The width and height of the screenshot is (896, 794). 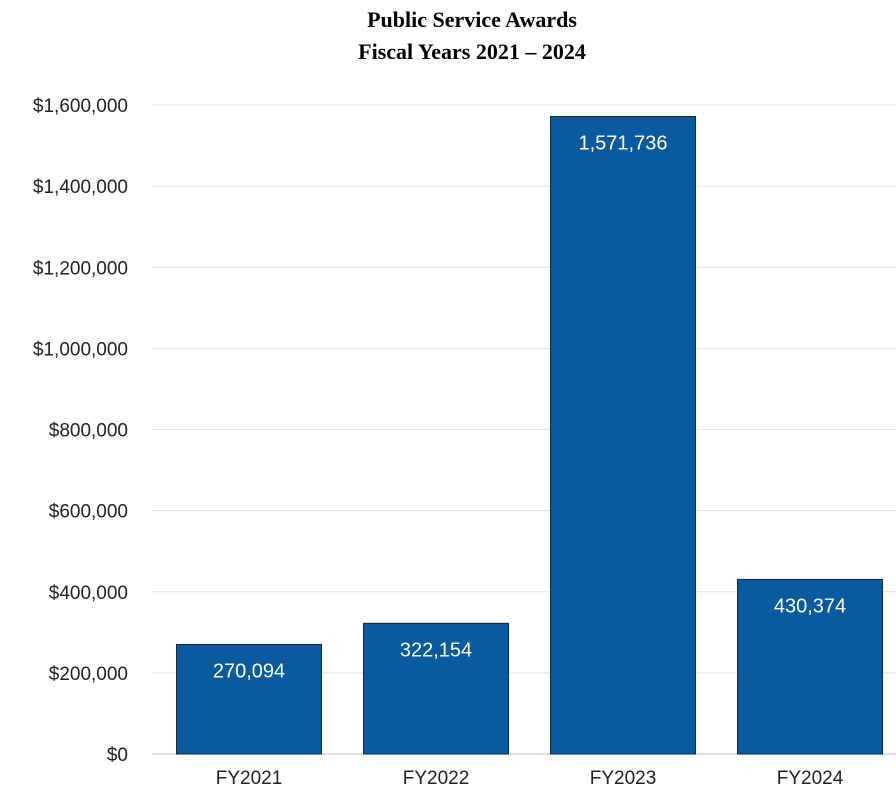 I want to click on data-label: 1,571,736, so click(x=623, y=143).